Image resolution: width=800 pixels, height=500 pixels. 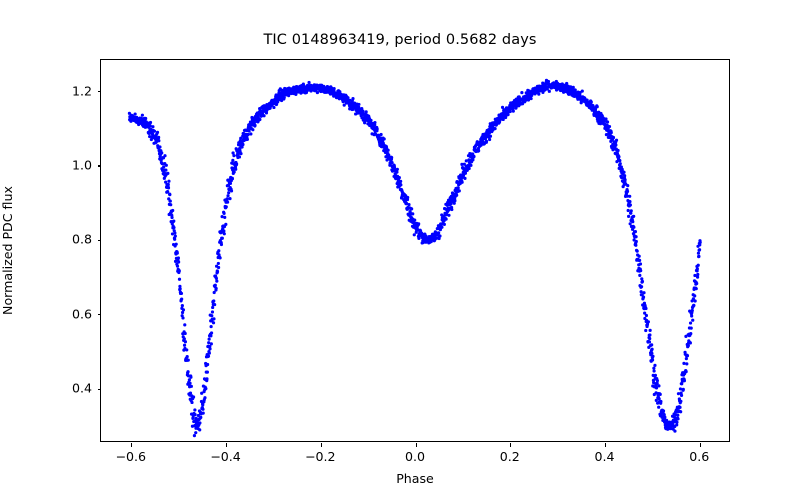 What do you see at coordinates (81, 165) in the screenshot?
I see `y-tick-label: 1.0` at bounding box center [81, 165].